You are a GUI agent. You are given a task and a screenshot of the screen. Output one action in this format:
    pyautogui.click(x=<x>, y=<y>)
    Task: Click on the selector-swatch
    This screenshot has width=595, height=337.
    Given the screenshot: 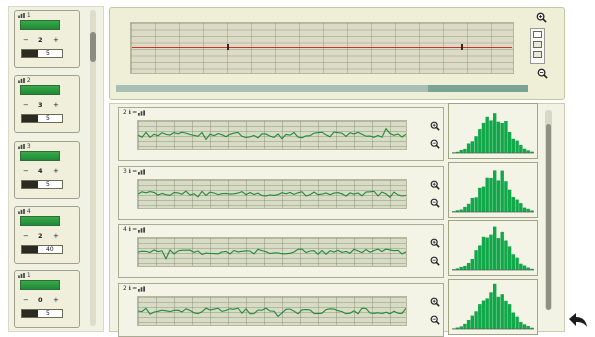 What is the action you would take?
    pyautogui.click(x=30, y=53)
    